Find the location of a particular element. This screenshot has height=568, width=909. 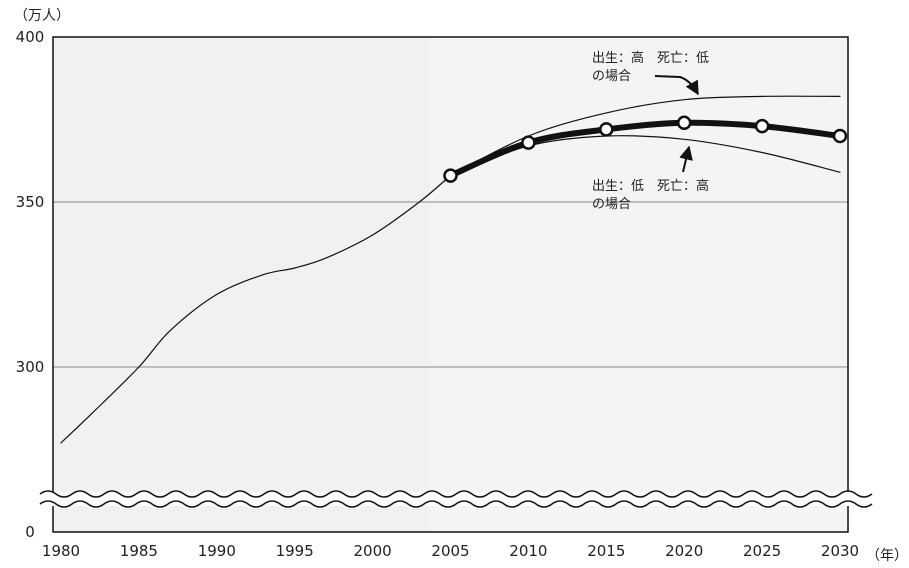

annotation-low-arrow is located at coordinates (686, 159).